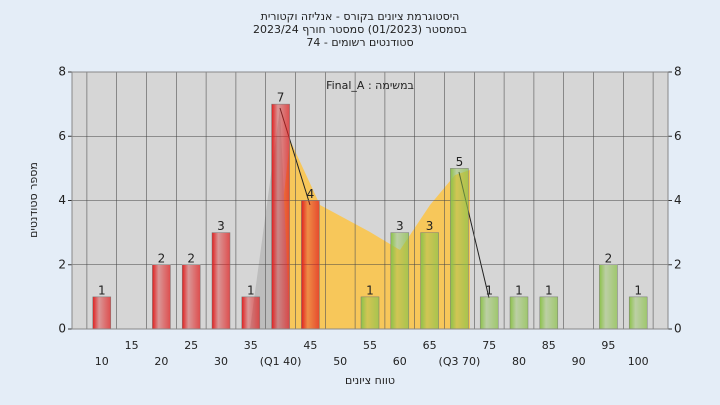  Describe the element at coordinates (579, 361) in the screenshot. I see `x-tick-label: 90` at that location.